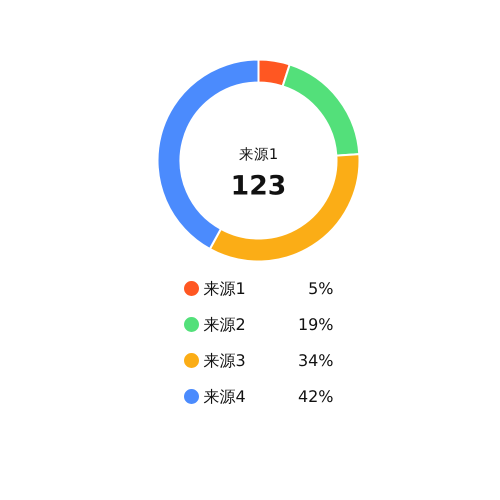  I want to click on text: 来源1, so click(258, 154).